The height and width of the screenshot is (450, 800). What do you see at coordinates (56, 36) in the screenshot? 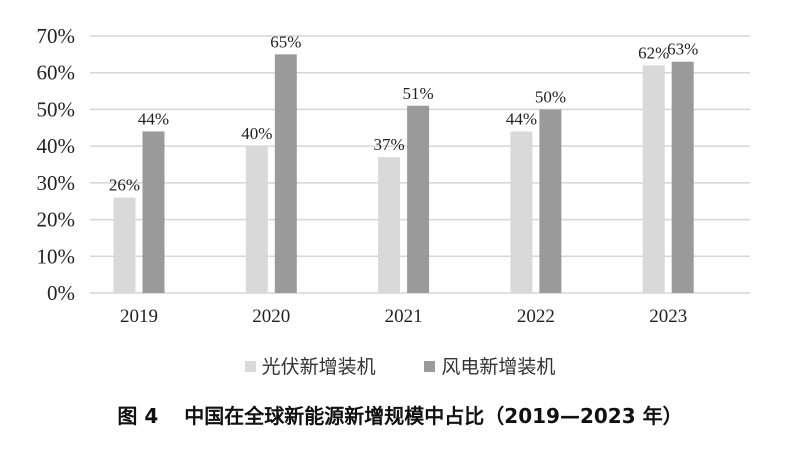
I see `y-tick-label: 70%` at bounding box center [56, 36].